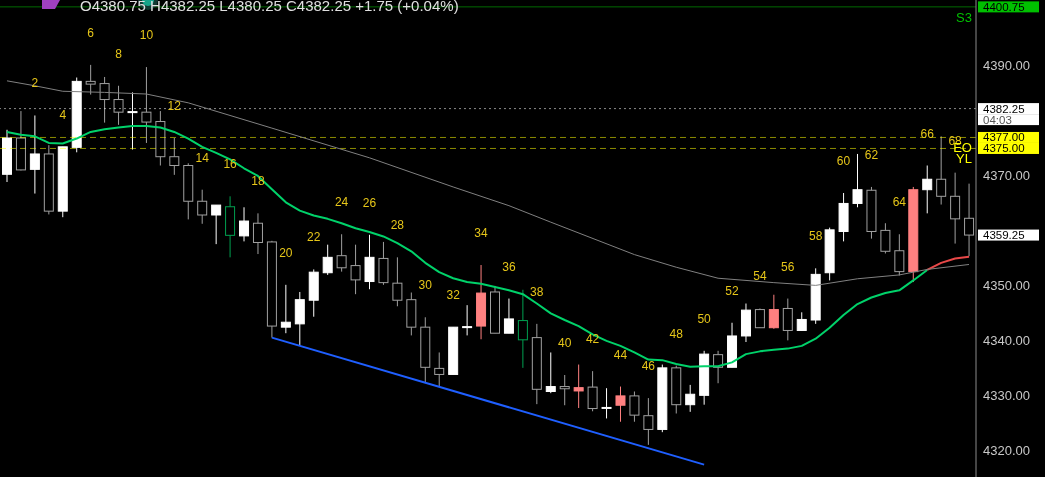 The height and width of the screenshot is (477, 1045). Describe the element at coordinates (1004, 6) in the screenshot. I see `y-tick-label: 4400.75` at that location.